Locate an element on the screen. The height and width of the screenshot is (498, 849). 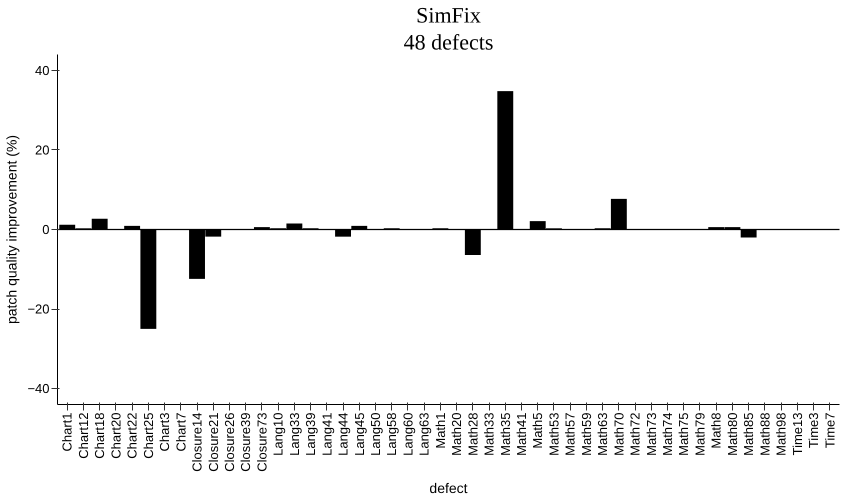
x-tick-label: Lang45 is located at coordinates (359, 434).